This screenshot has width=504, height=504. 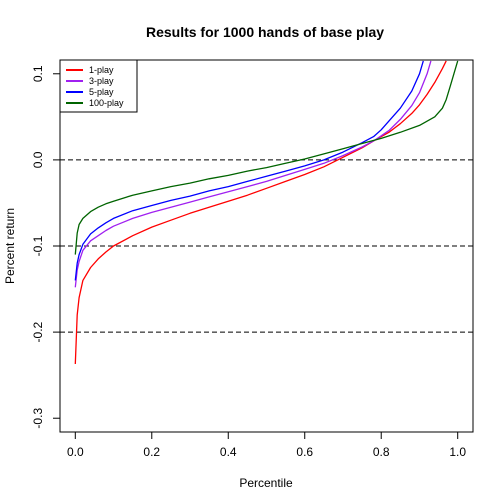 What do you see at coordinates (38, 159) in the screenshot?
I see `y-tick-label-3: 0.0` at bounding box center [38, 159].